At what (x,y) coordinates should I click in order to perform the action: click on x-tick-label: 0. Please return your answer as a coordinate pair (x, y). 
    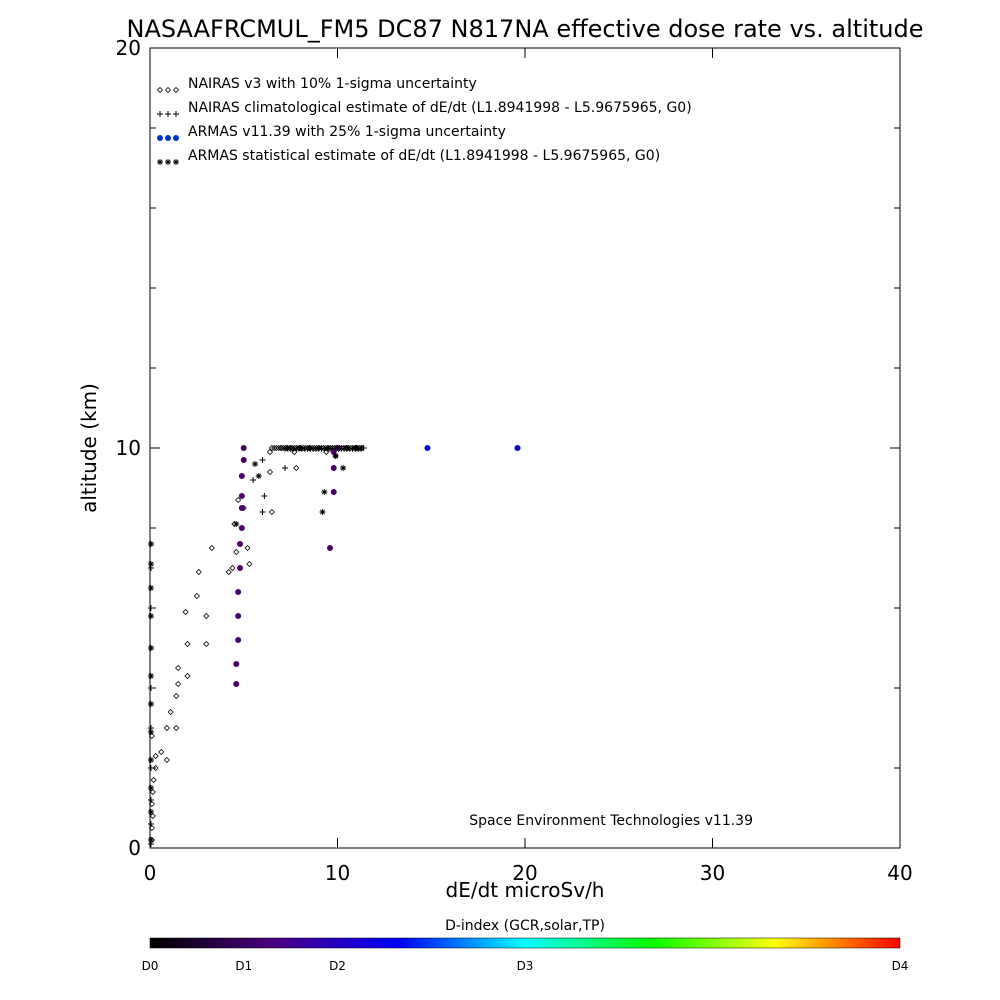
    Looking at the image, I should click on (150, 873).